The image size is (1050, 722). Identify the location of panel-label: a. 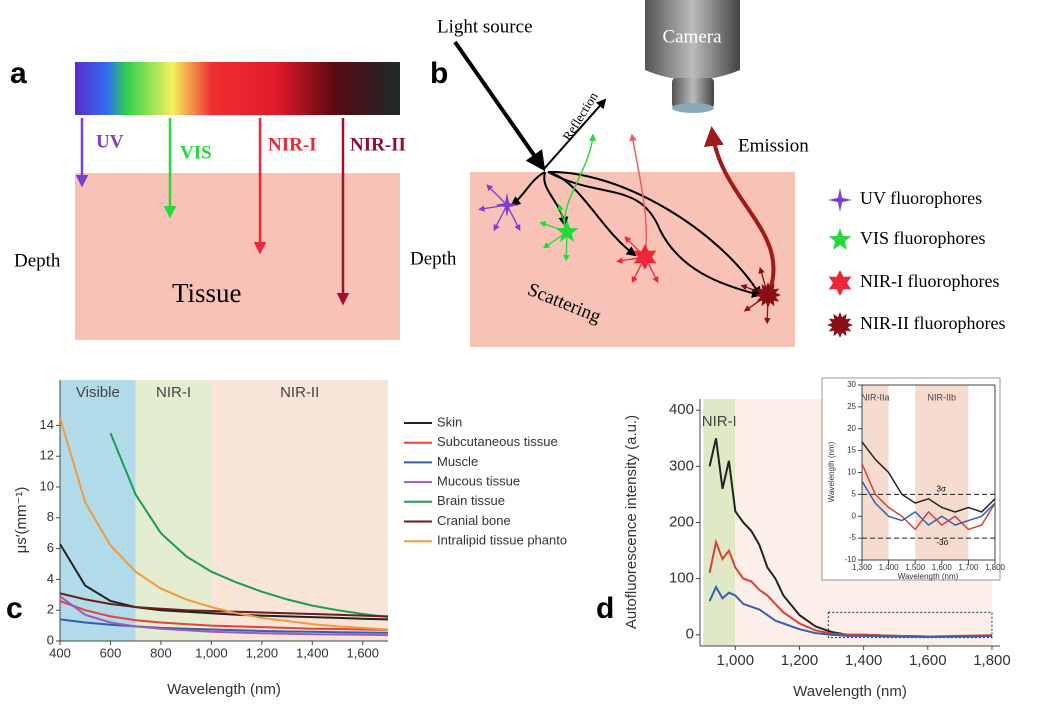
(18, 73).